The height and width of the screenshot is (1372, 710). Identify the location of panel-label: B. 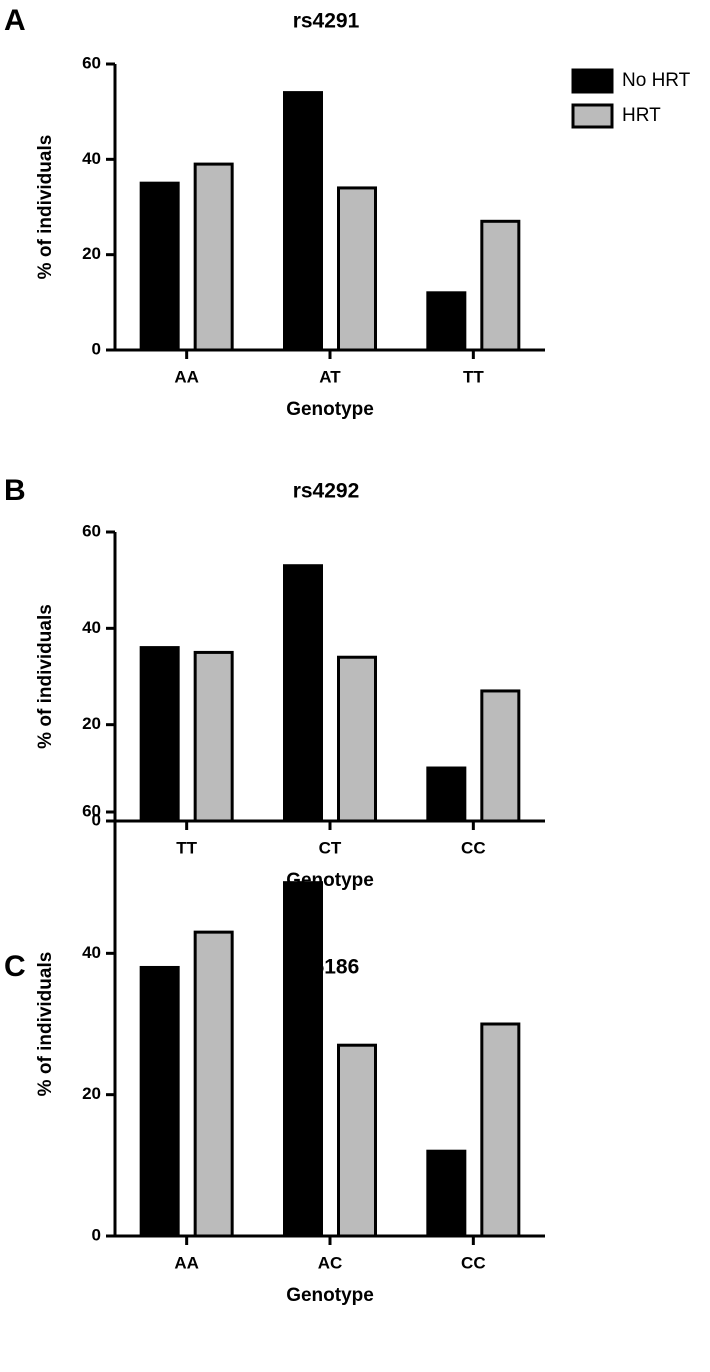
(15, 490).